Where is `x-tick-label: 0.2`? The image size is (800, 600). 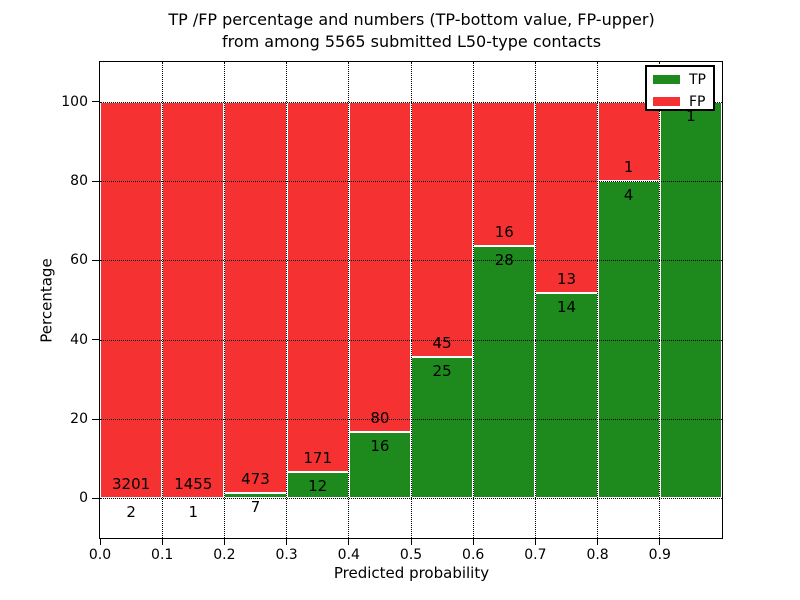
x-tick-label: 0.2 is located at coordinates (224, 555).